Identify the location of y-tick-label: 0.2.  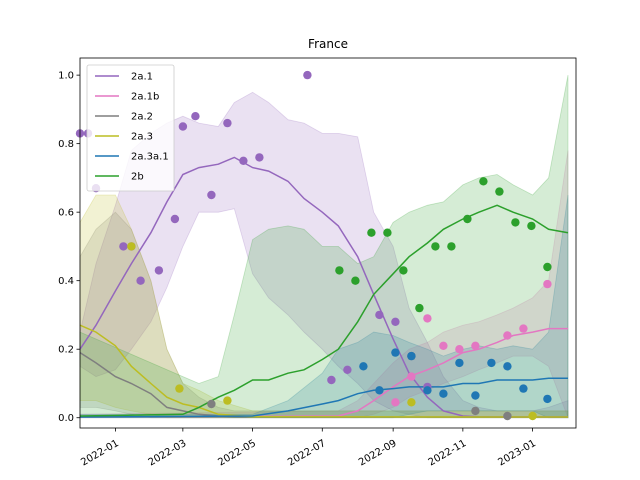
(66, 350).